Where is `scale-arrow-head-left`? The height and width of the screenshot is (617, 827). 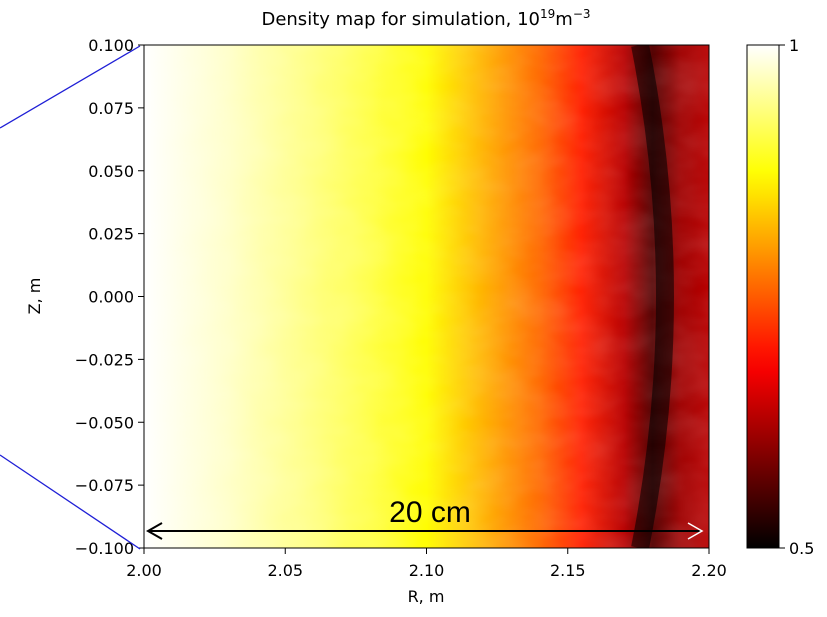
scale-arrow-head-left is located at coordinates (154, 531).